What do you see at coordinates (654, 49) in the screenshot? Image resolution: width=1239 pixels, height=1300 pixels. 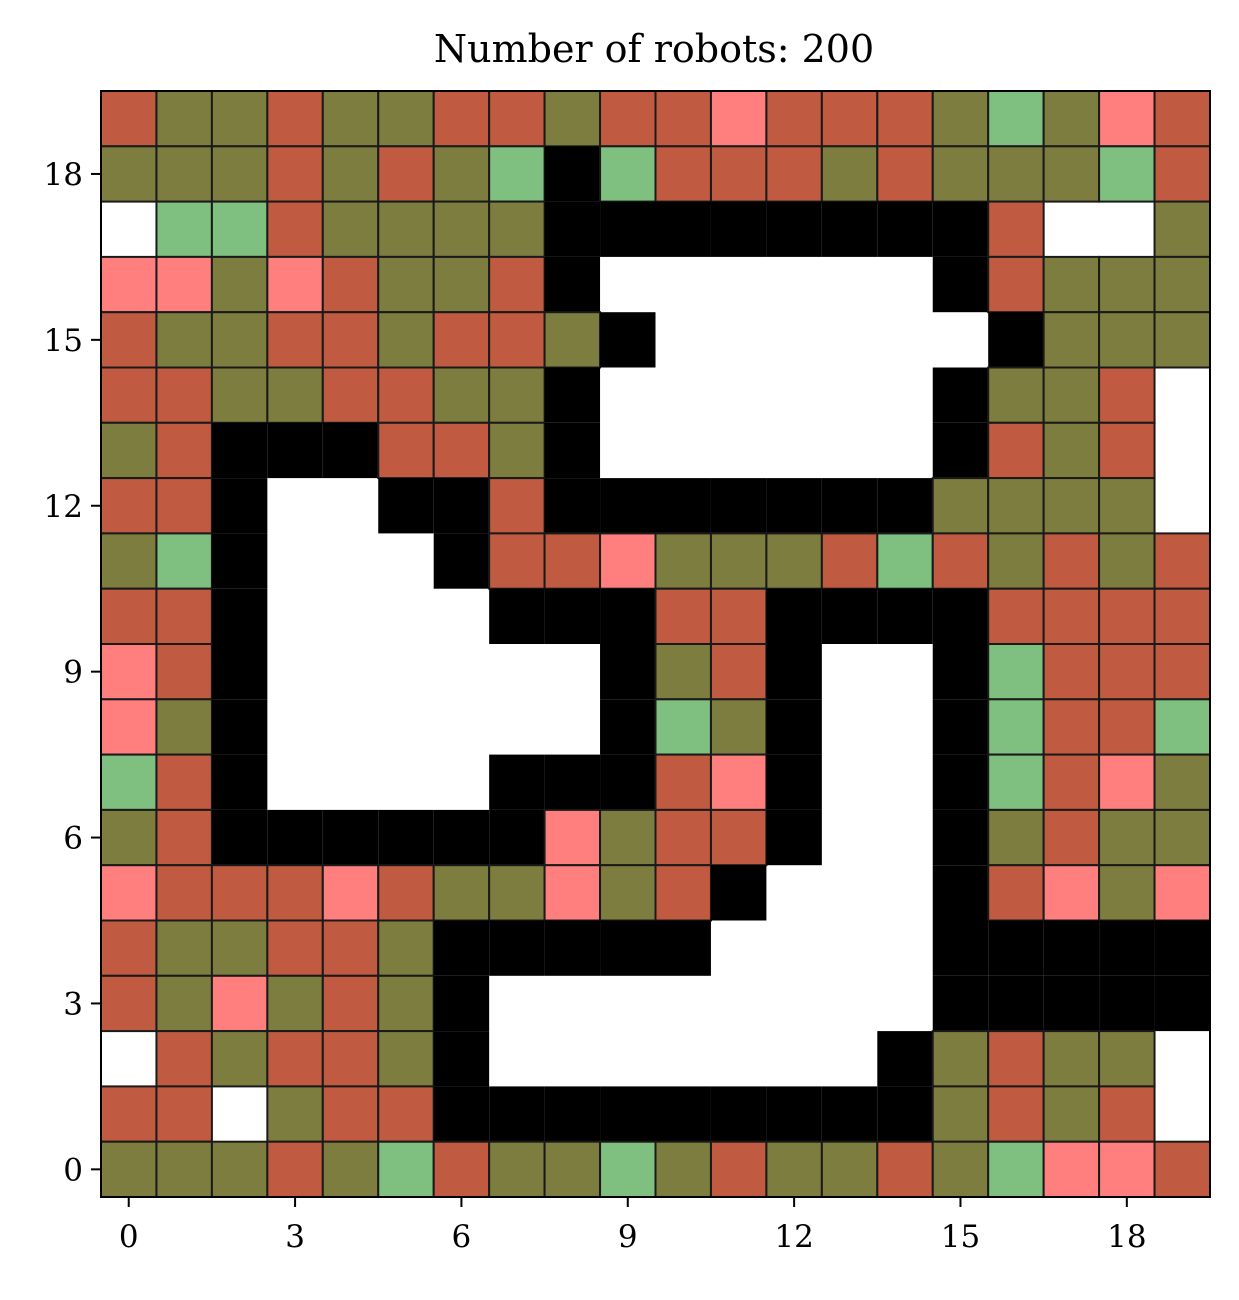 I see `chart-title: Number of robots: 200` at bounding box center [654, 49].